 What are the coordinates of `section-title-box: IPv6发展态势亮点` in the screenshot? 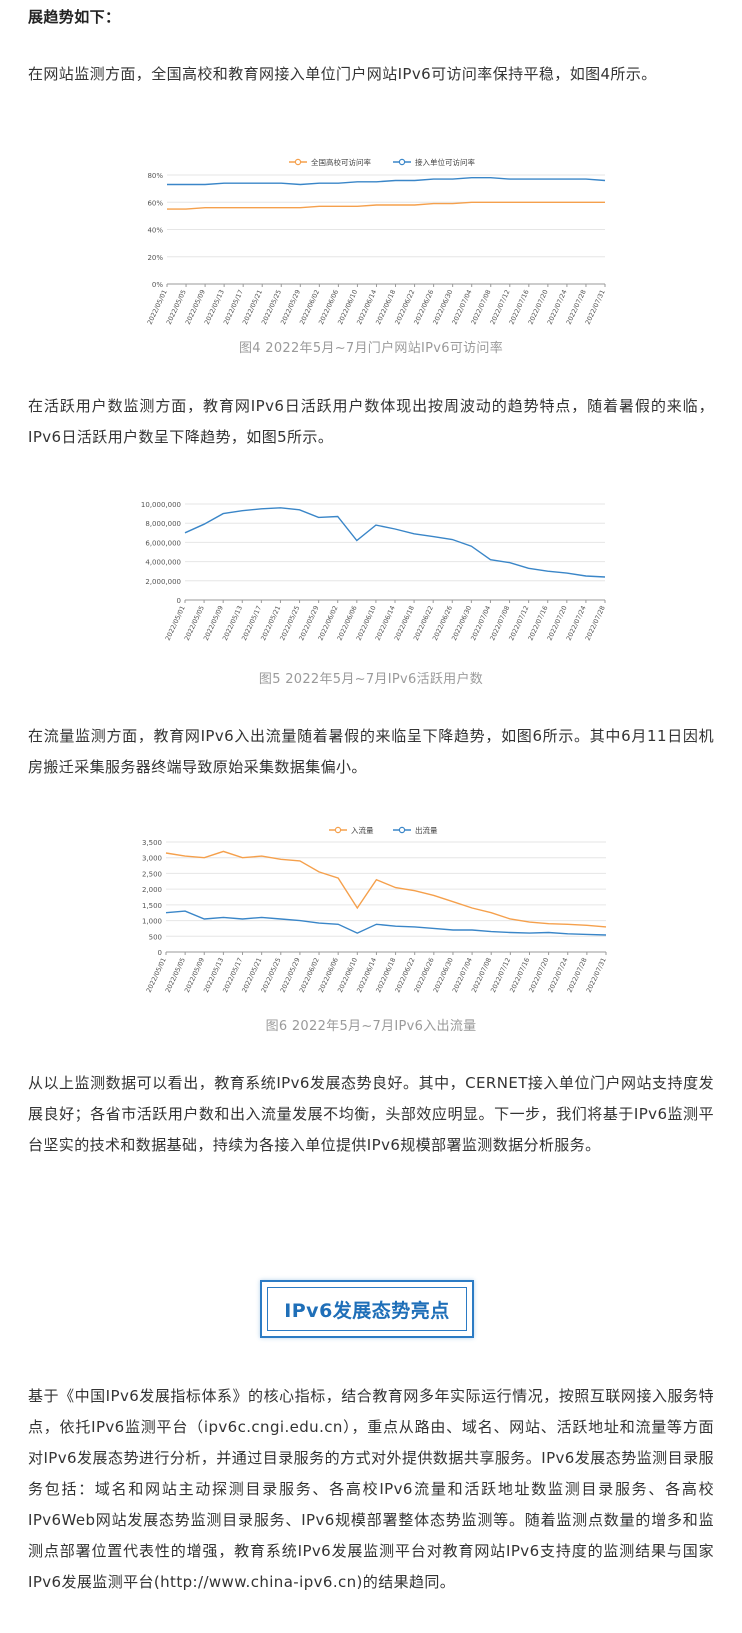 It's located at (367, 1309).